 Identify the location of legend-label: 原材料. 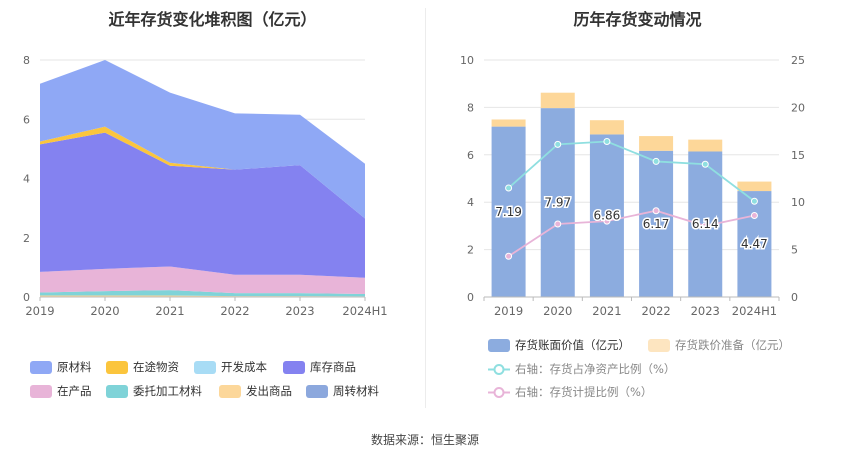
(74, 367).